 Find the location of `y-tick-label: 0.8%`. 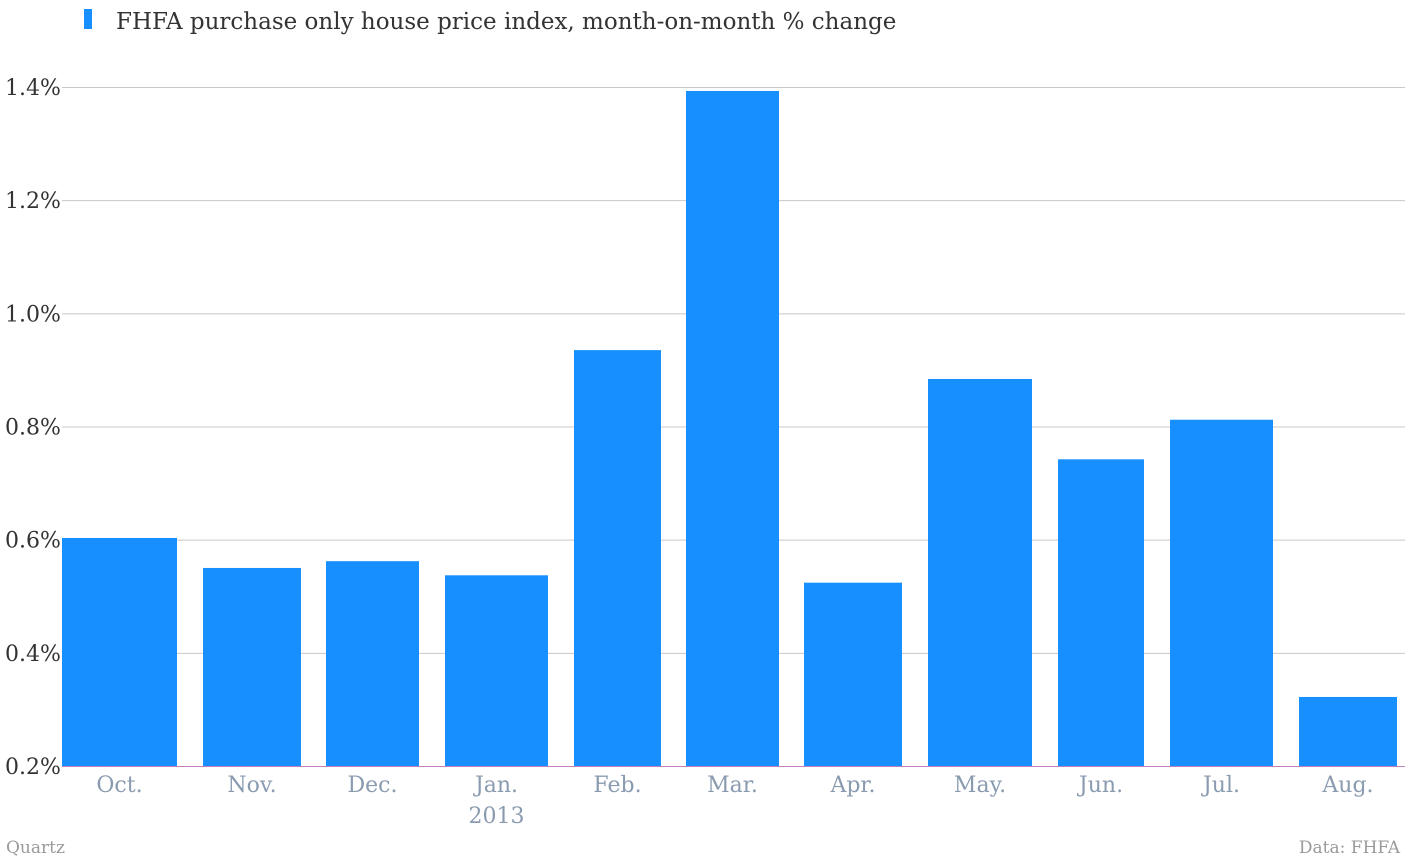

y-tick-label: 0.8% is located at coordinates (33, 428).